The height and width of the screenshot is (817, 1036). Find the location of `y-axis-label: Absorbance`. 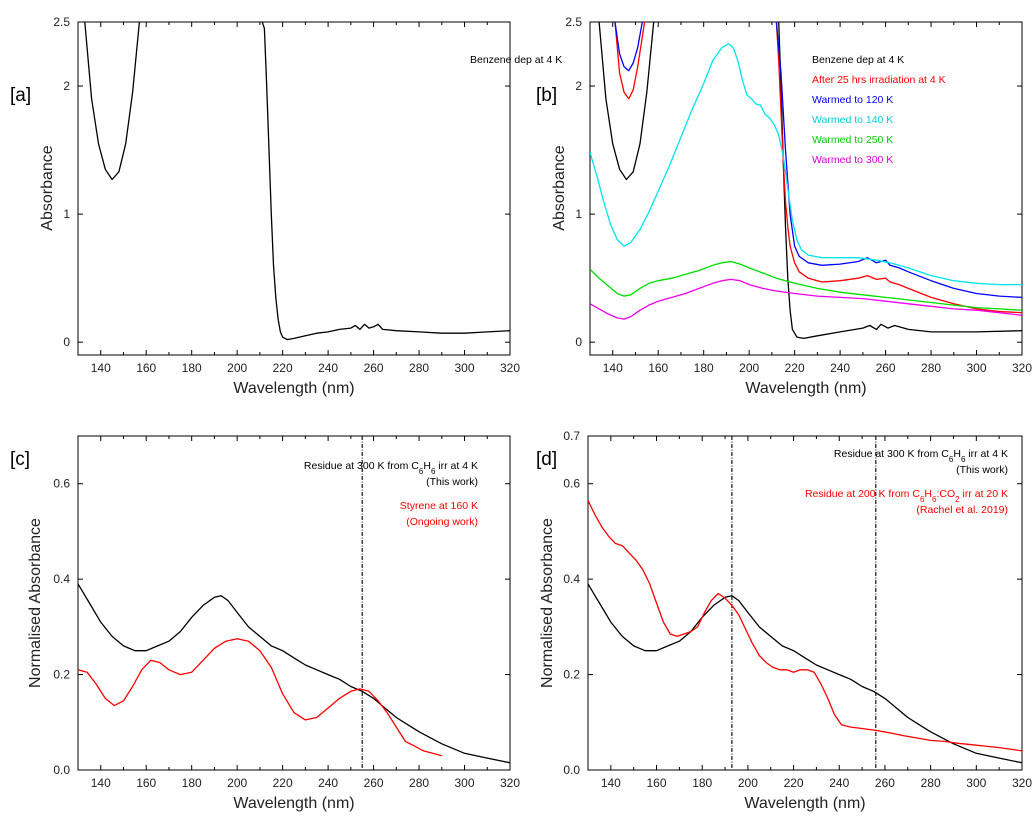

y-axis-label: Absorbance is located at coordinates (559, 187).